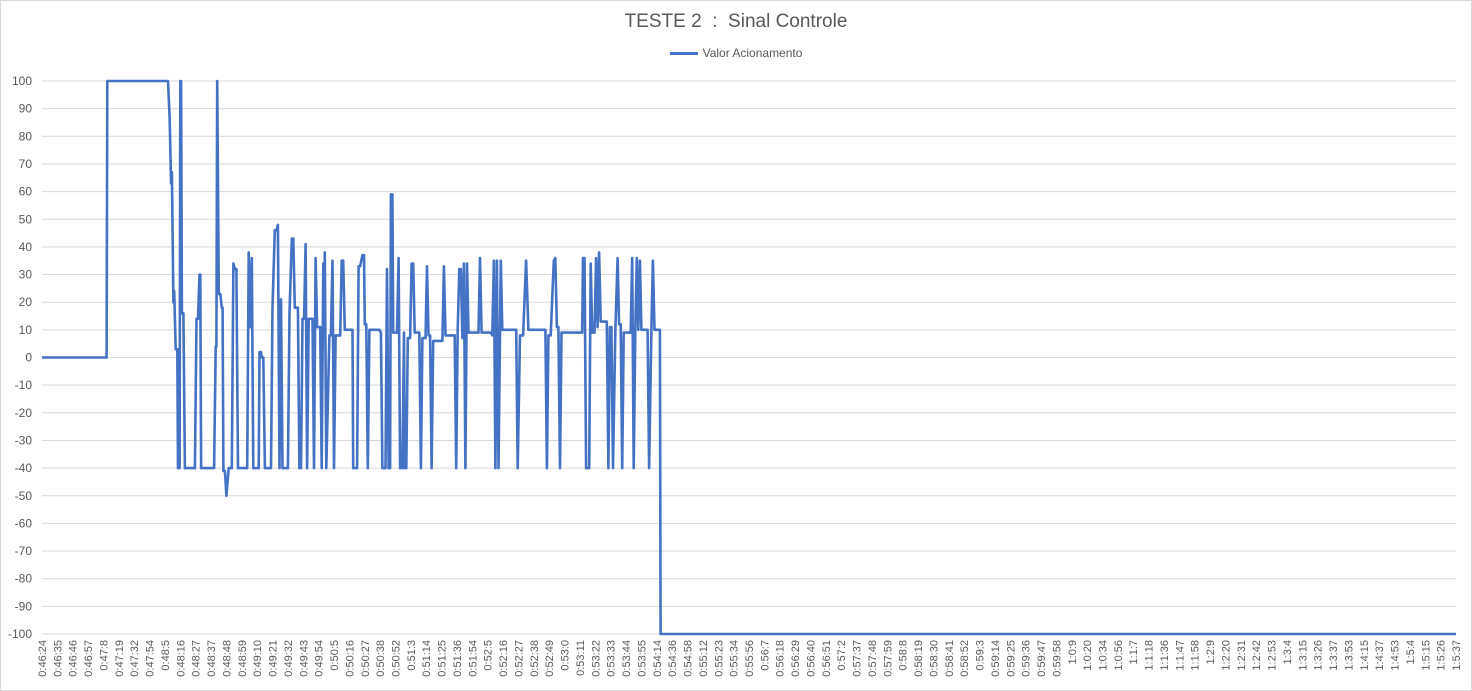 This screenshot has width=1472, height=691. I want to click on legend-swatch, so click(683, 53).